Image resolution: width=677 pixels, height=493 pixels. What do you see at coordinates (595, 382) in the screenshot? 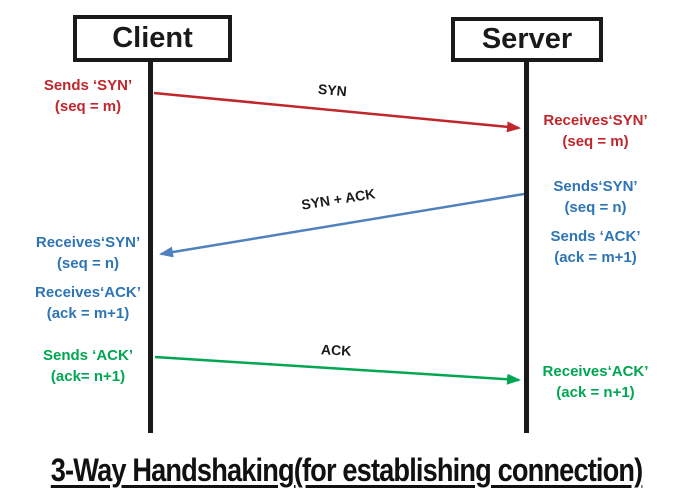
I see `server-receives-ack-annotation: Receives‘ACK’ (ack = n+1)` at bounding box center [595, 382].